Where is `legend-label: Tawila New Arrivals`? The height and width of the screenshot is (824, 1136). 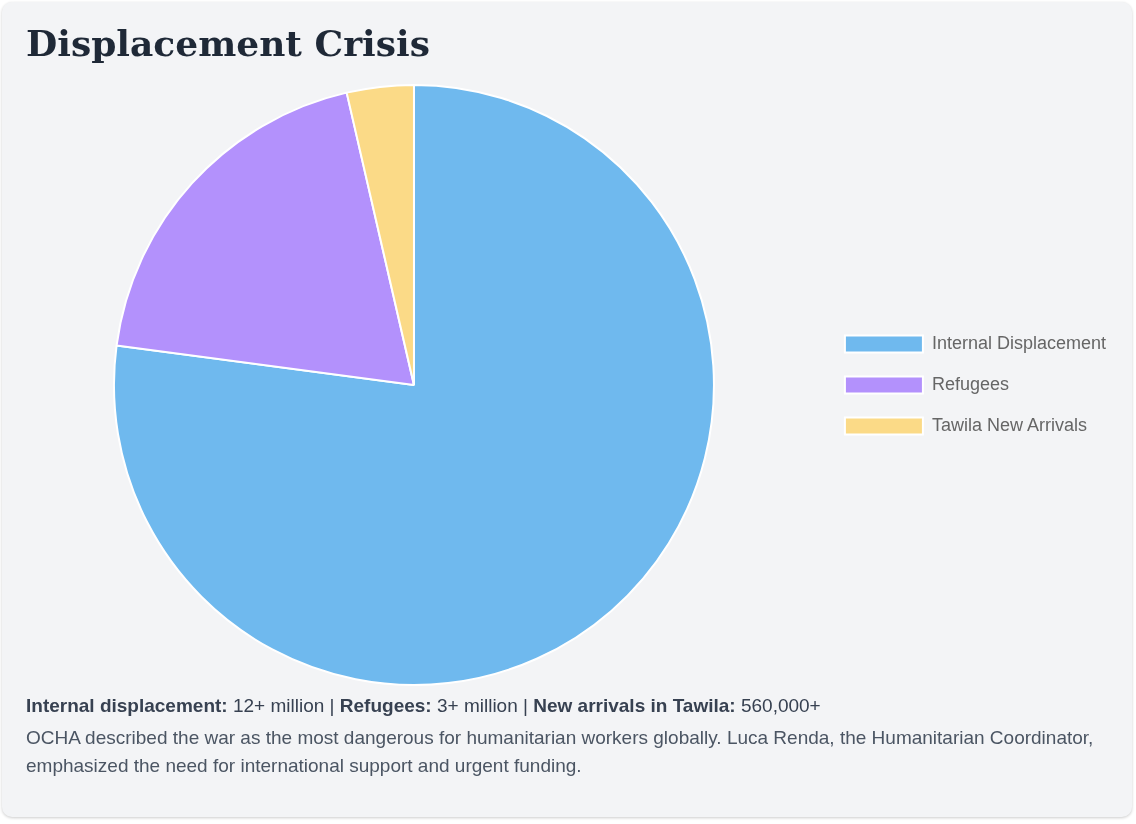
legend-label: Tawila New Arrivals is located at coordinates (1009, 424).